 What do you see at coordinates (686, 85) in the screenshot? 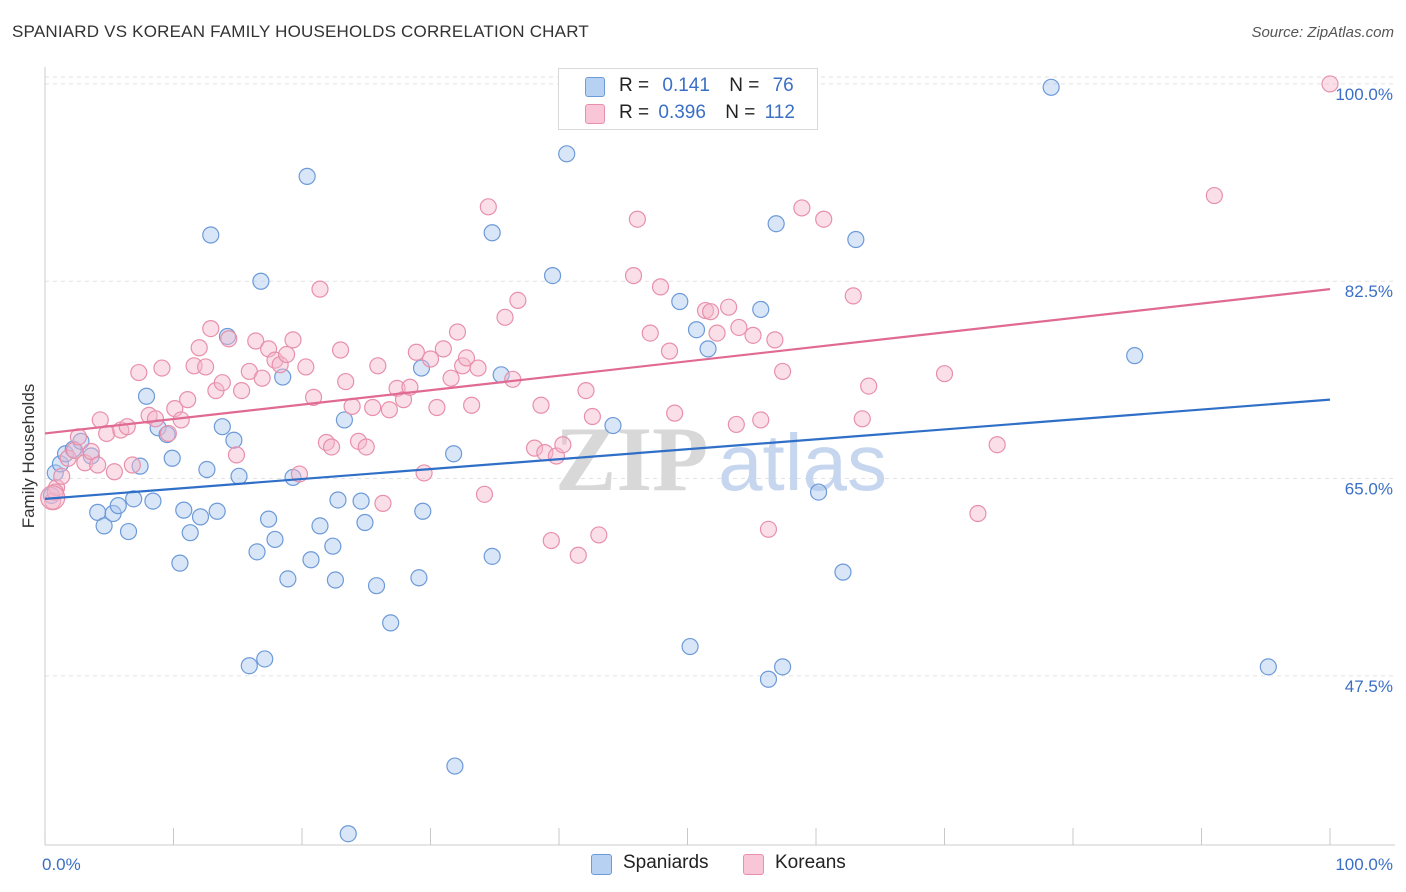
I see `legend-r-value: 0.141` at bounding box center [686, 85].